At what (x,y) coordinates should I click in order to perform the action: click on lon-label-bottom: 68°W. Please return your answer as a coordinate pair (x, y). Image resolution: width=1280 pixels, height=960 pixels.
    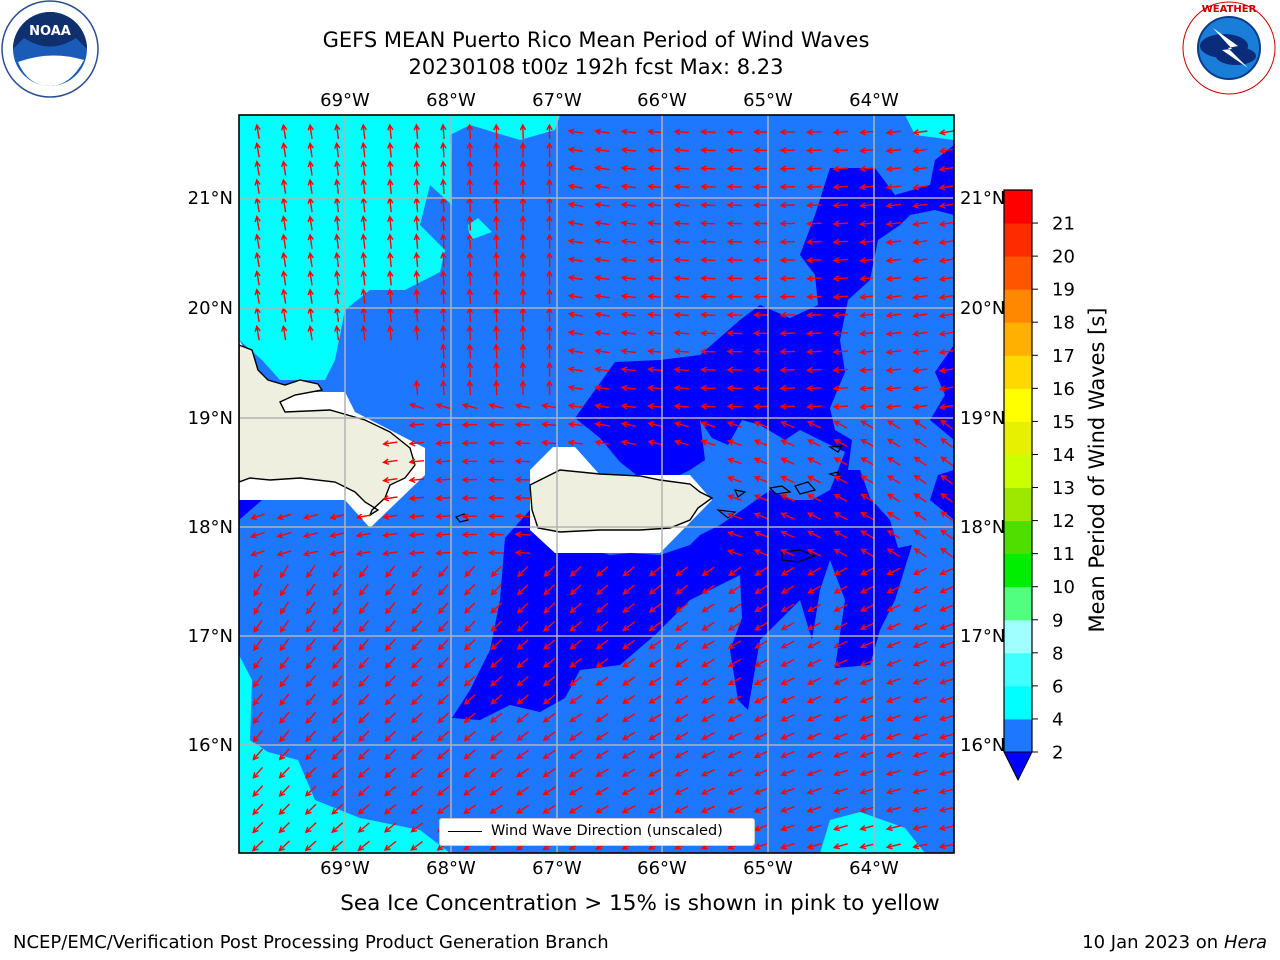
    Looking at the image, I should click on (451, 868).